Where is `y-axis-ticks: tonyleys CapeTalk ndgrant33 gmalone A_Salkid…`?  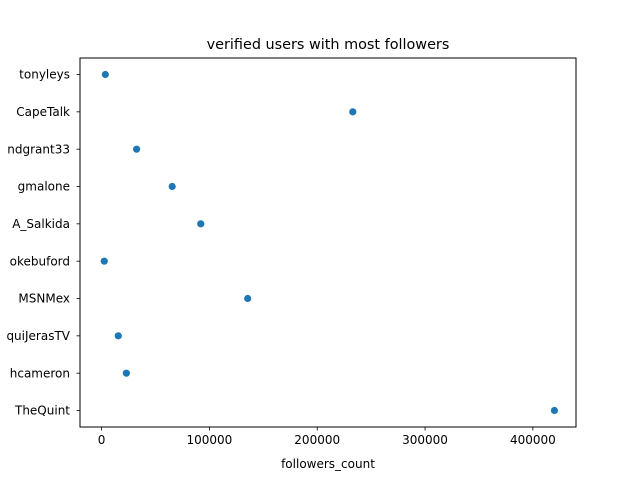
y-axis-ticks: tonyleys CapeTalk ndgrant33 gmalone A_Salkid… is located at coordinates (43, 243).